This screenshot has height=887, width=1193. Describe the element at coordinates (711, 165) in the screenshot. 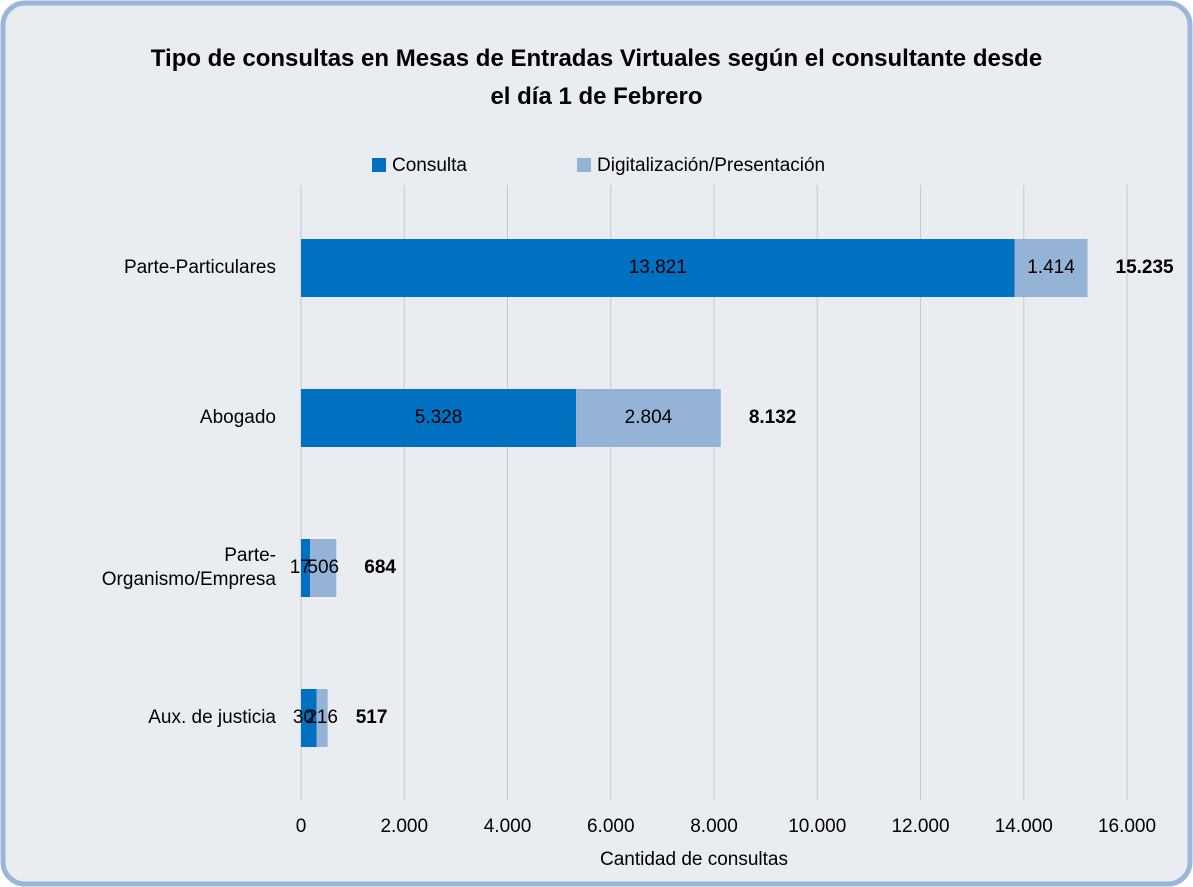

I see `legend-label: Digitalización/Presentación` at that location.